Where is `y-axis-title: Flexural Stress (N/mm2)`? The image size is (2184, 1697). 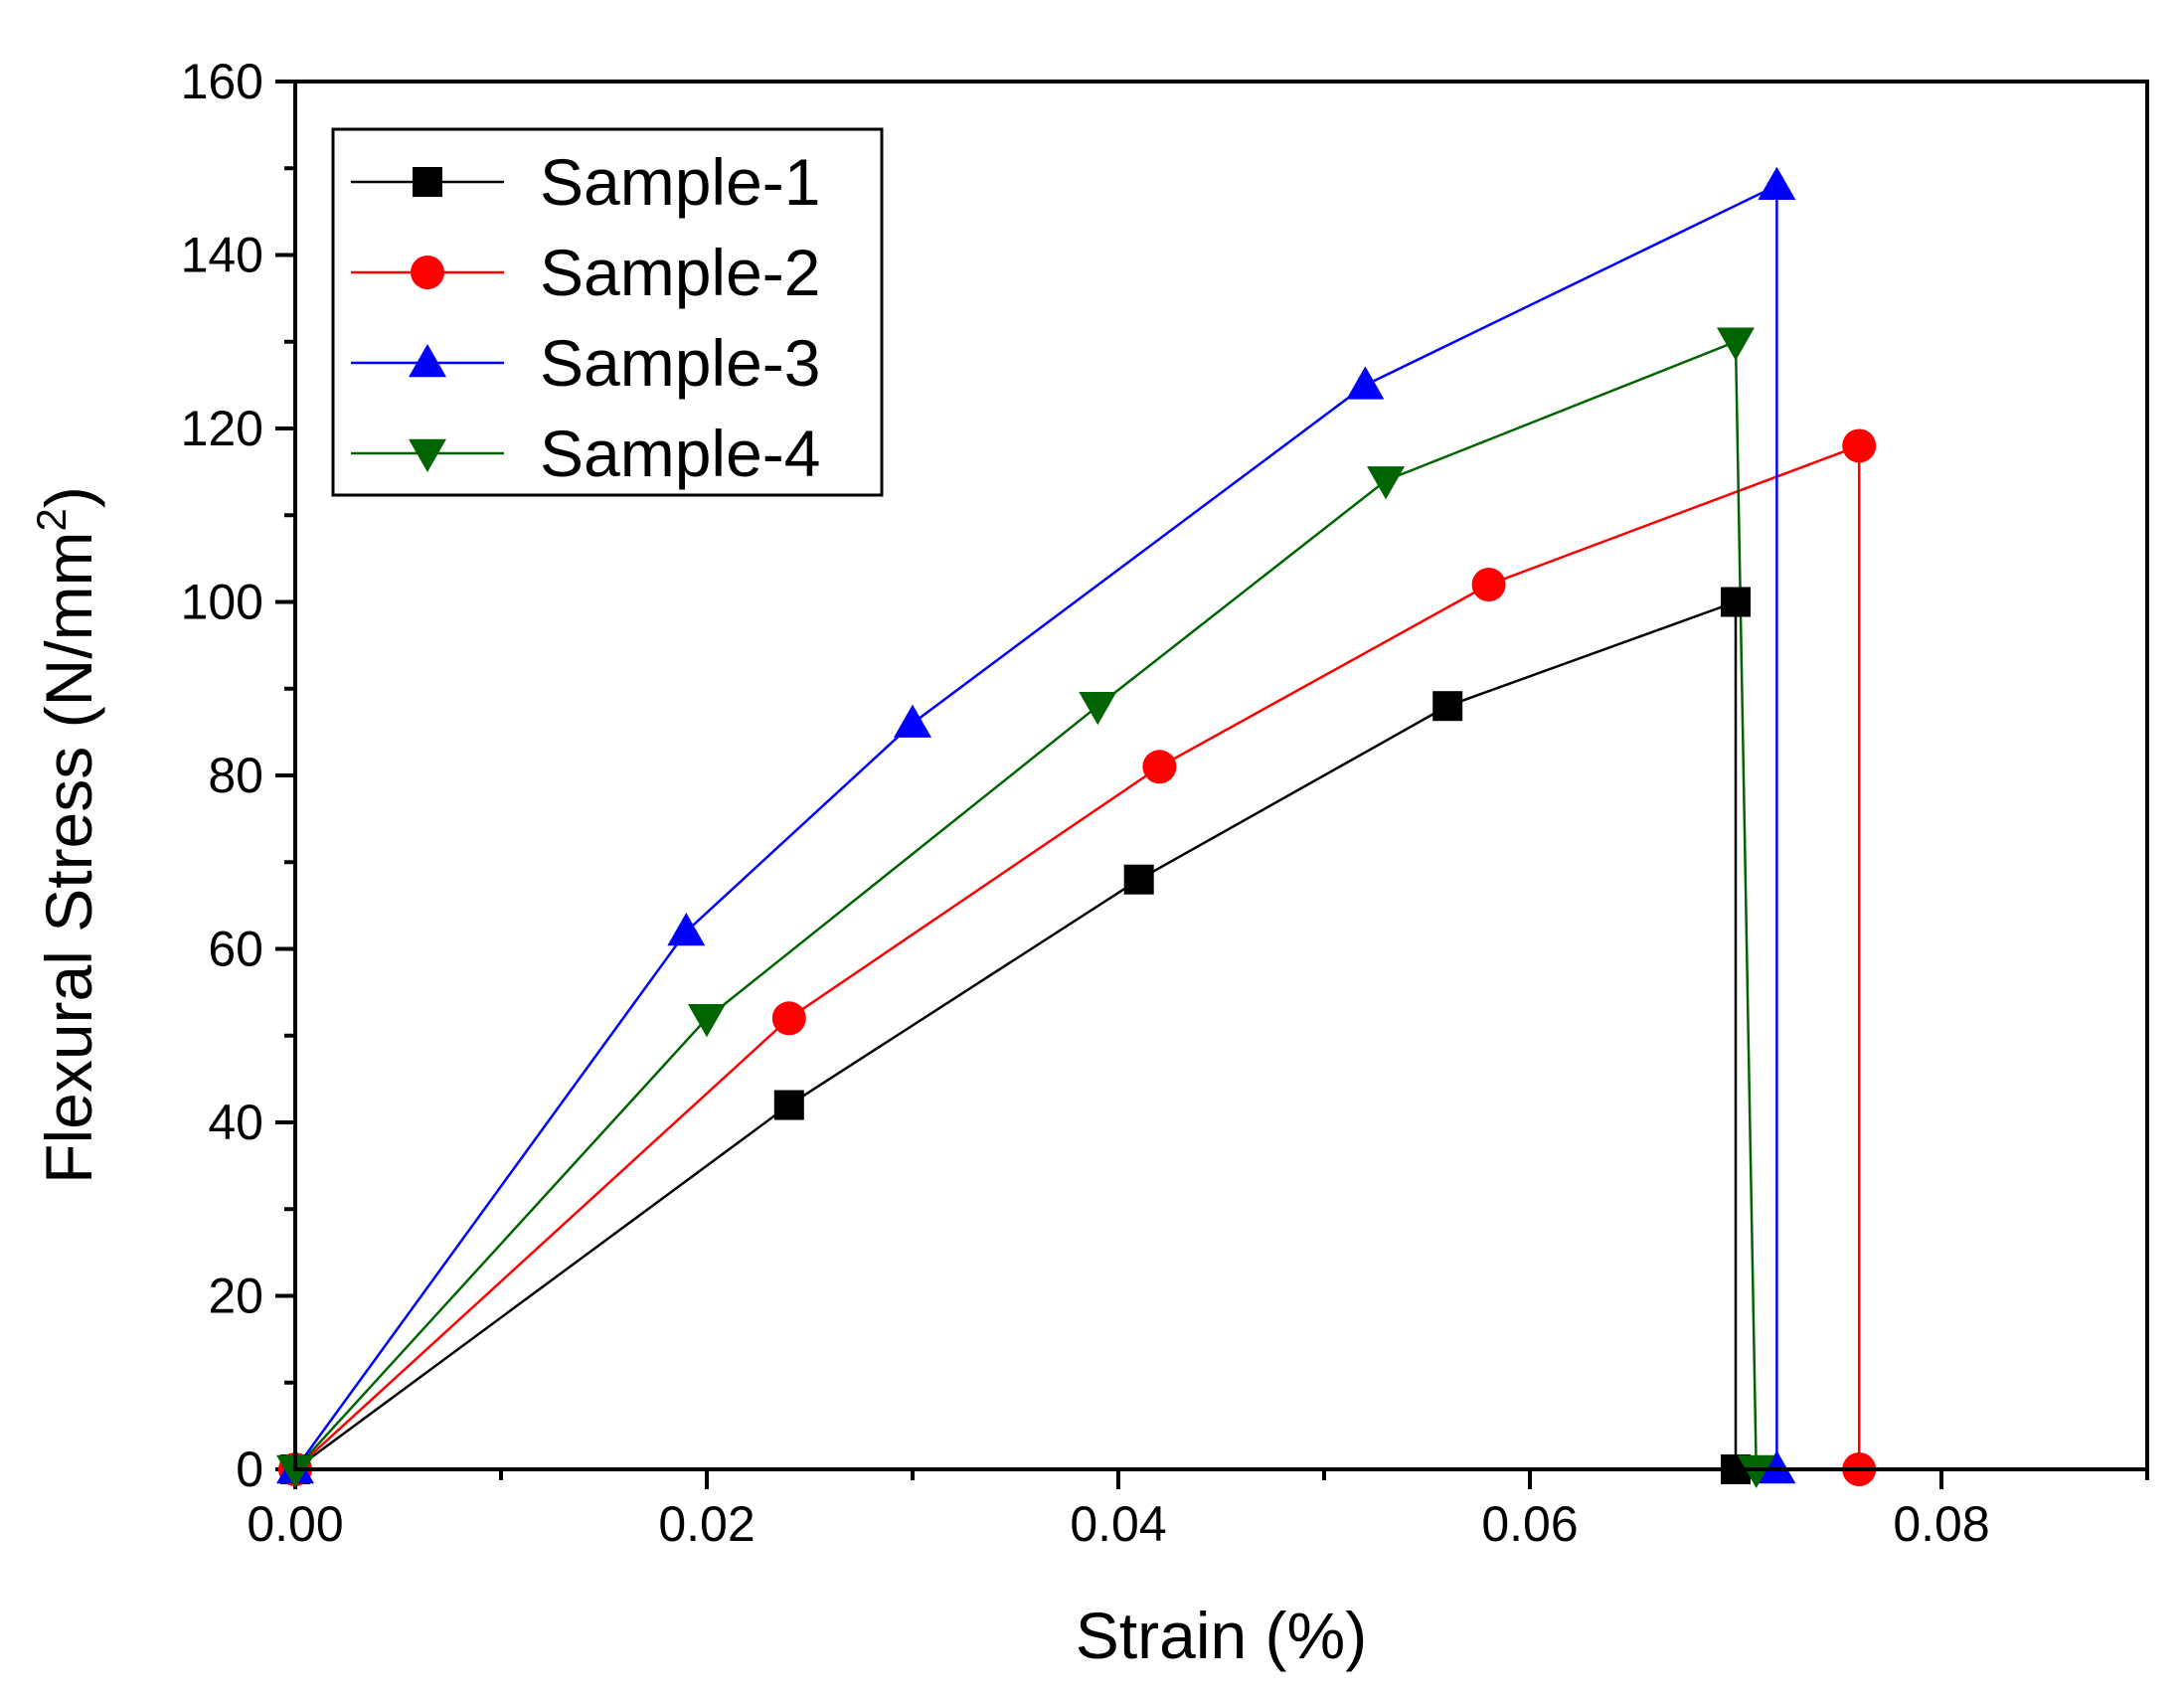
y-axis-title: Flexural Stress (N/mm2) is located at coordinates (66, 835).